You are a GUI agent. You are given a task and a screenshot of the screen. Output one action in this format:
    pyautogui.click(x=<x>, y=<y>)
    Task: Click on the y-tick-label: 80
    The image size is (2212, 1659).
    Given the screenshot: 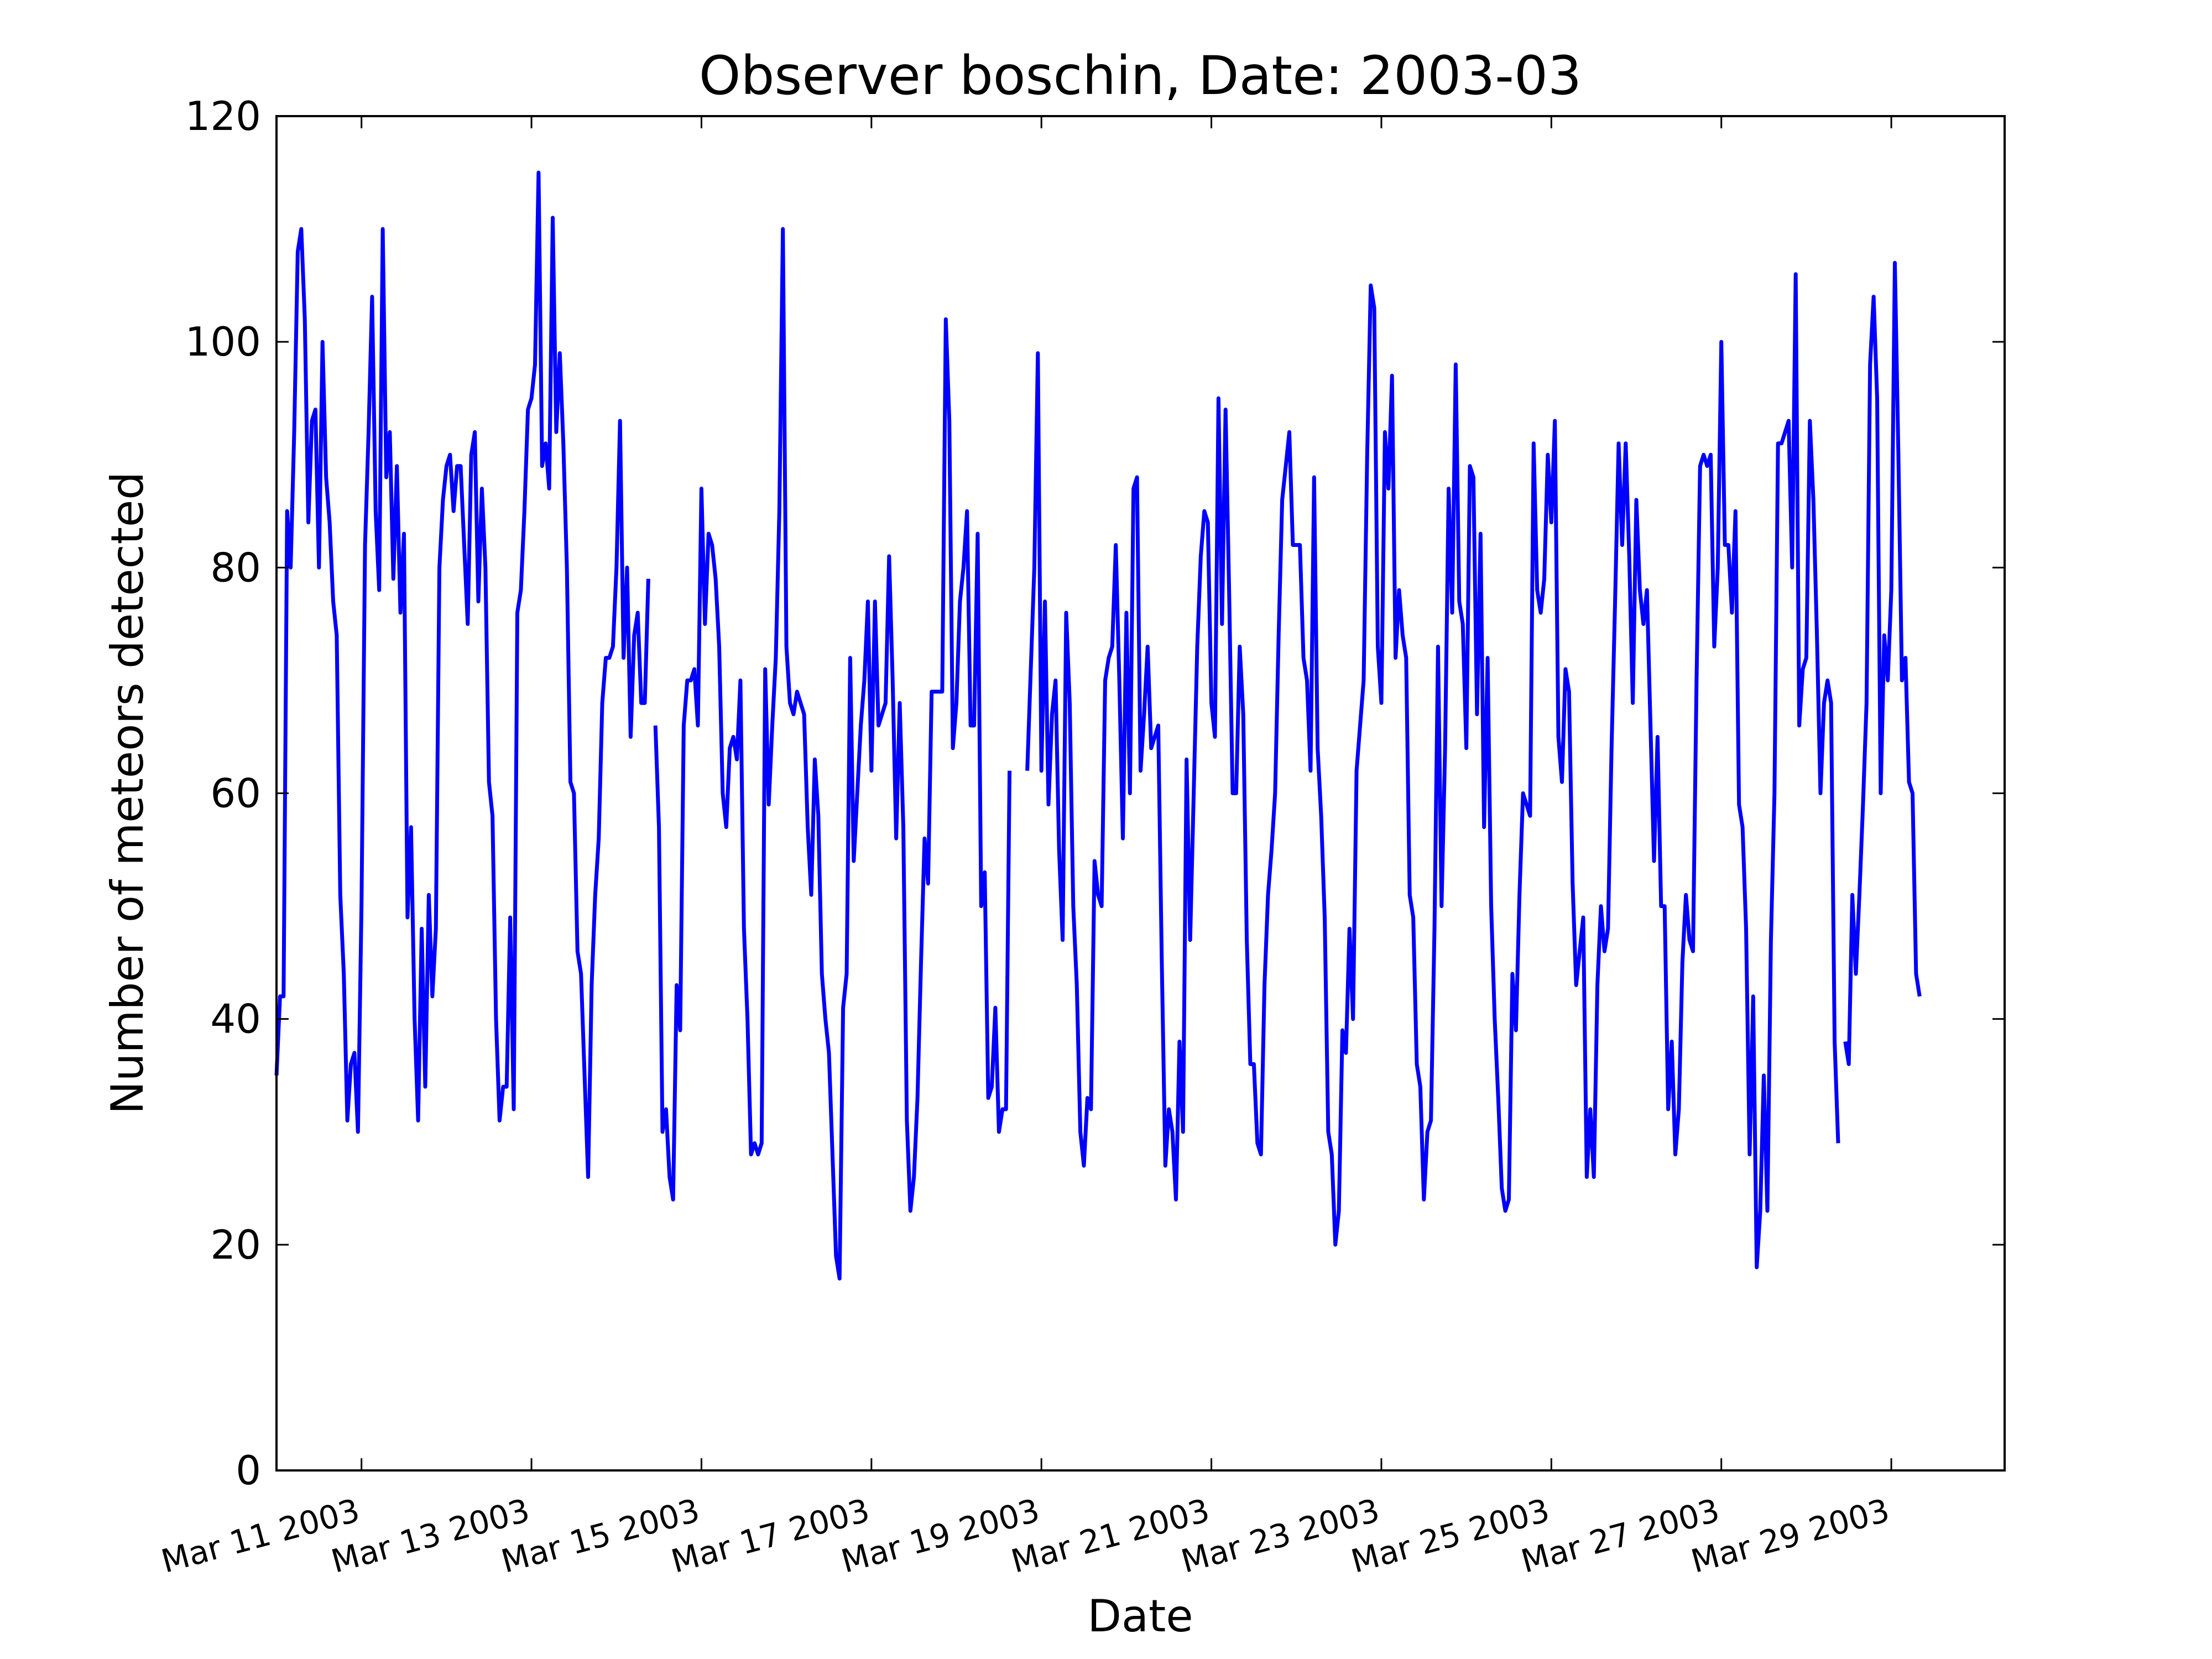 What is the action you would take?
    pyautogui.click(x=236, y=568)
    